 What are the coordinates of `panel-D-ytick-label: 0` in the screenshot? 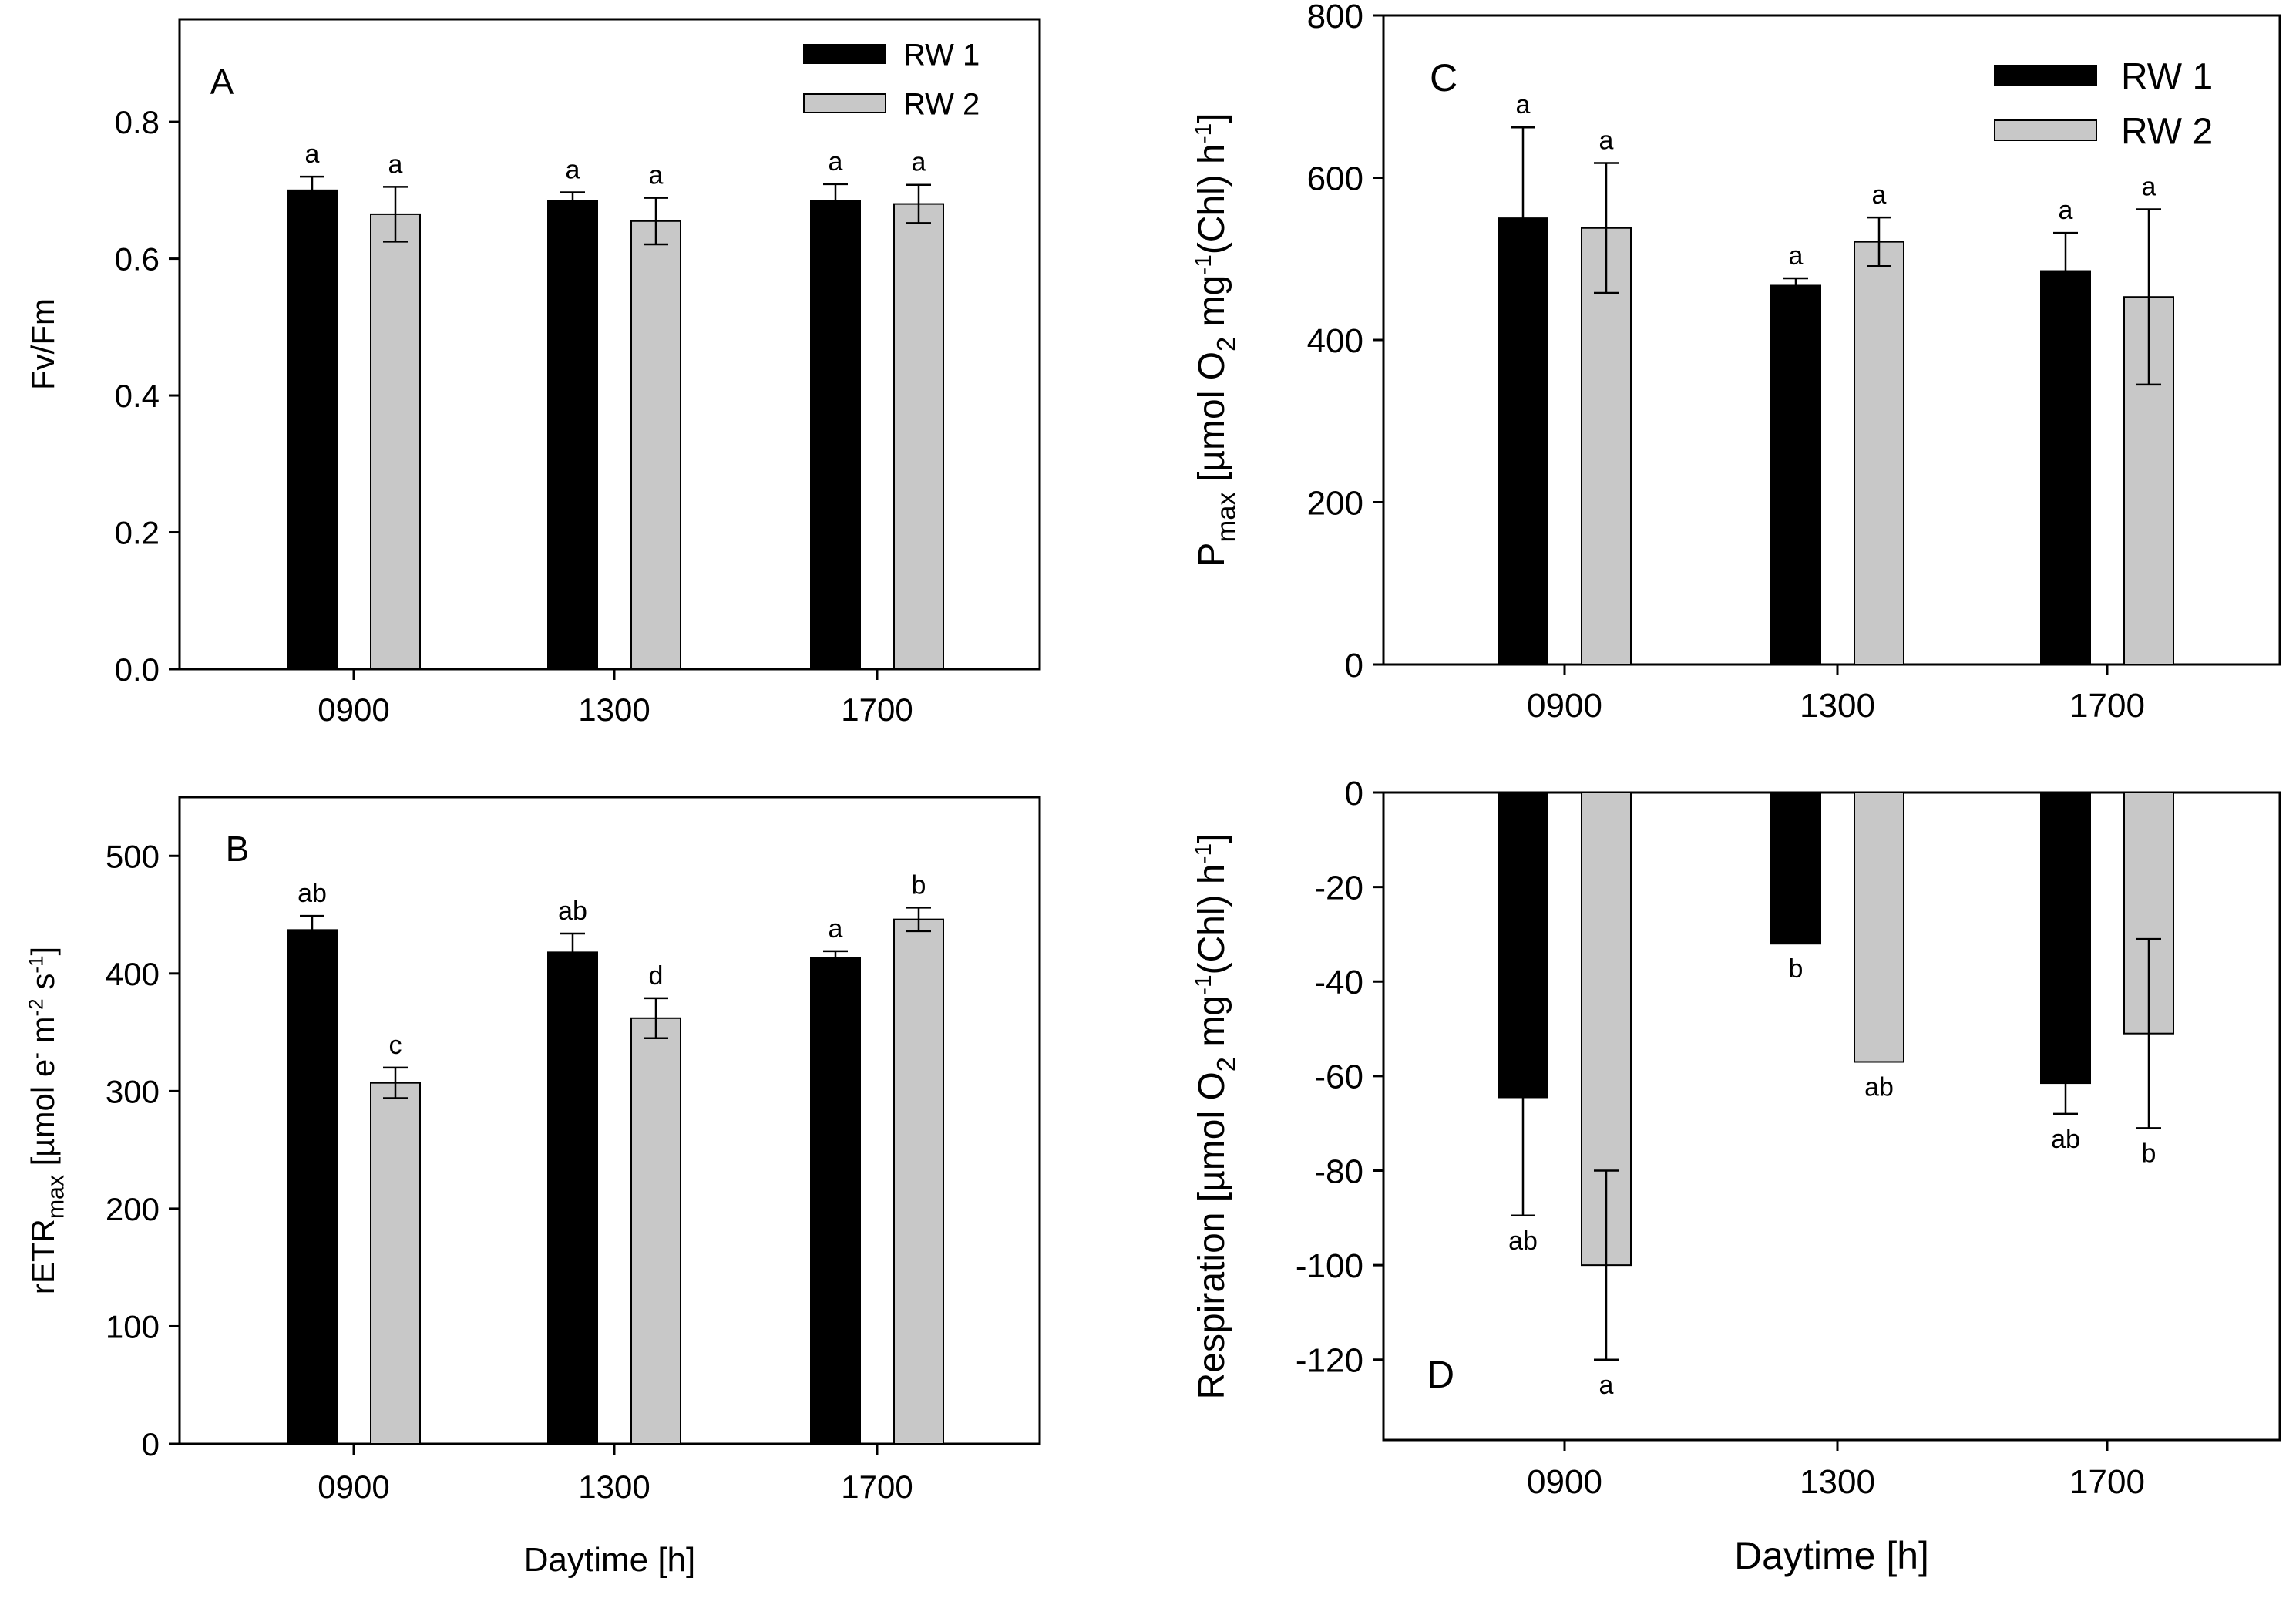 It's located at (1354, 794).